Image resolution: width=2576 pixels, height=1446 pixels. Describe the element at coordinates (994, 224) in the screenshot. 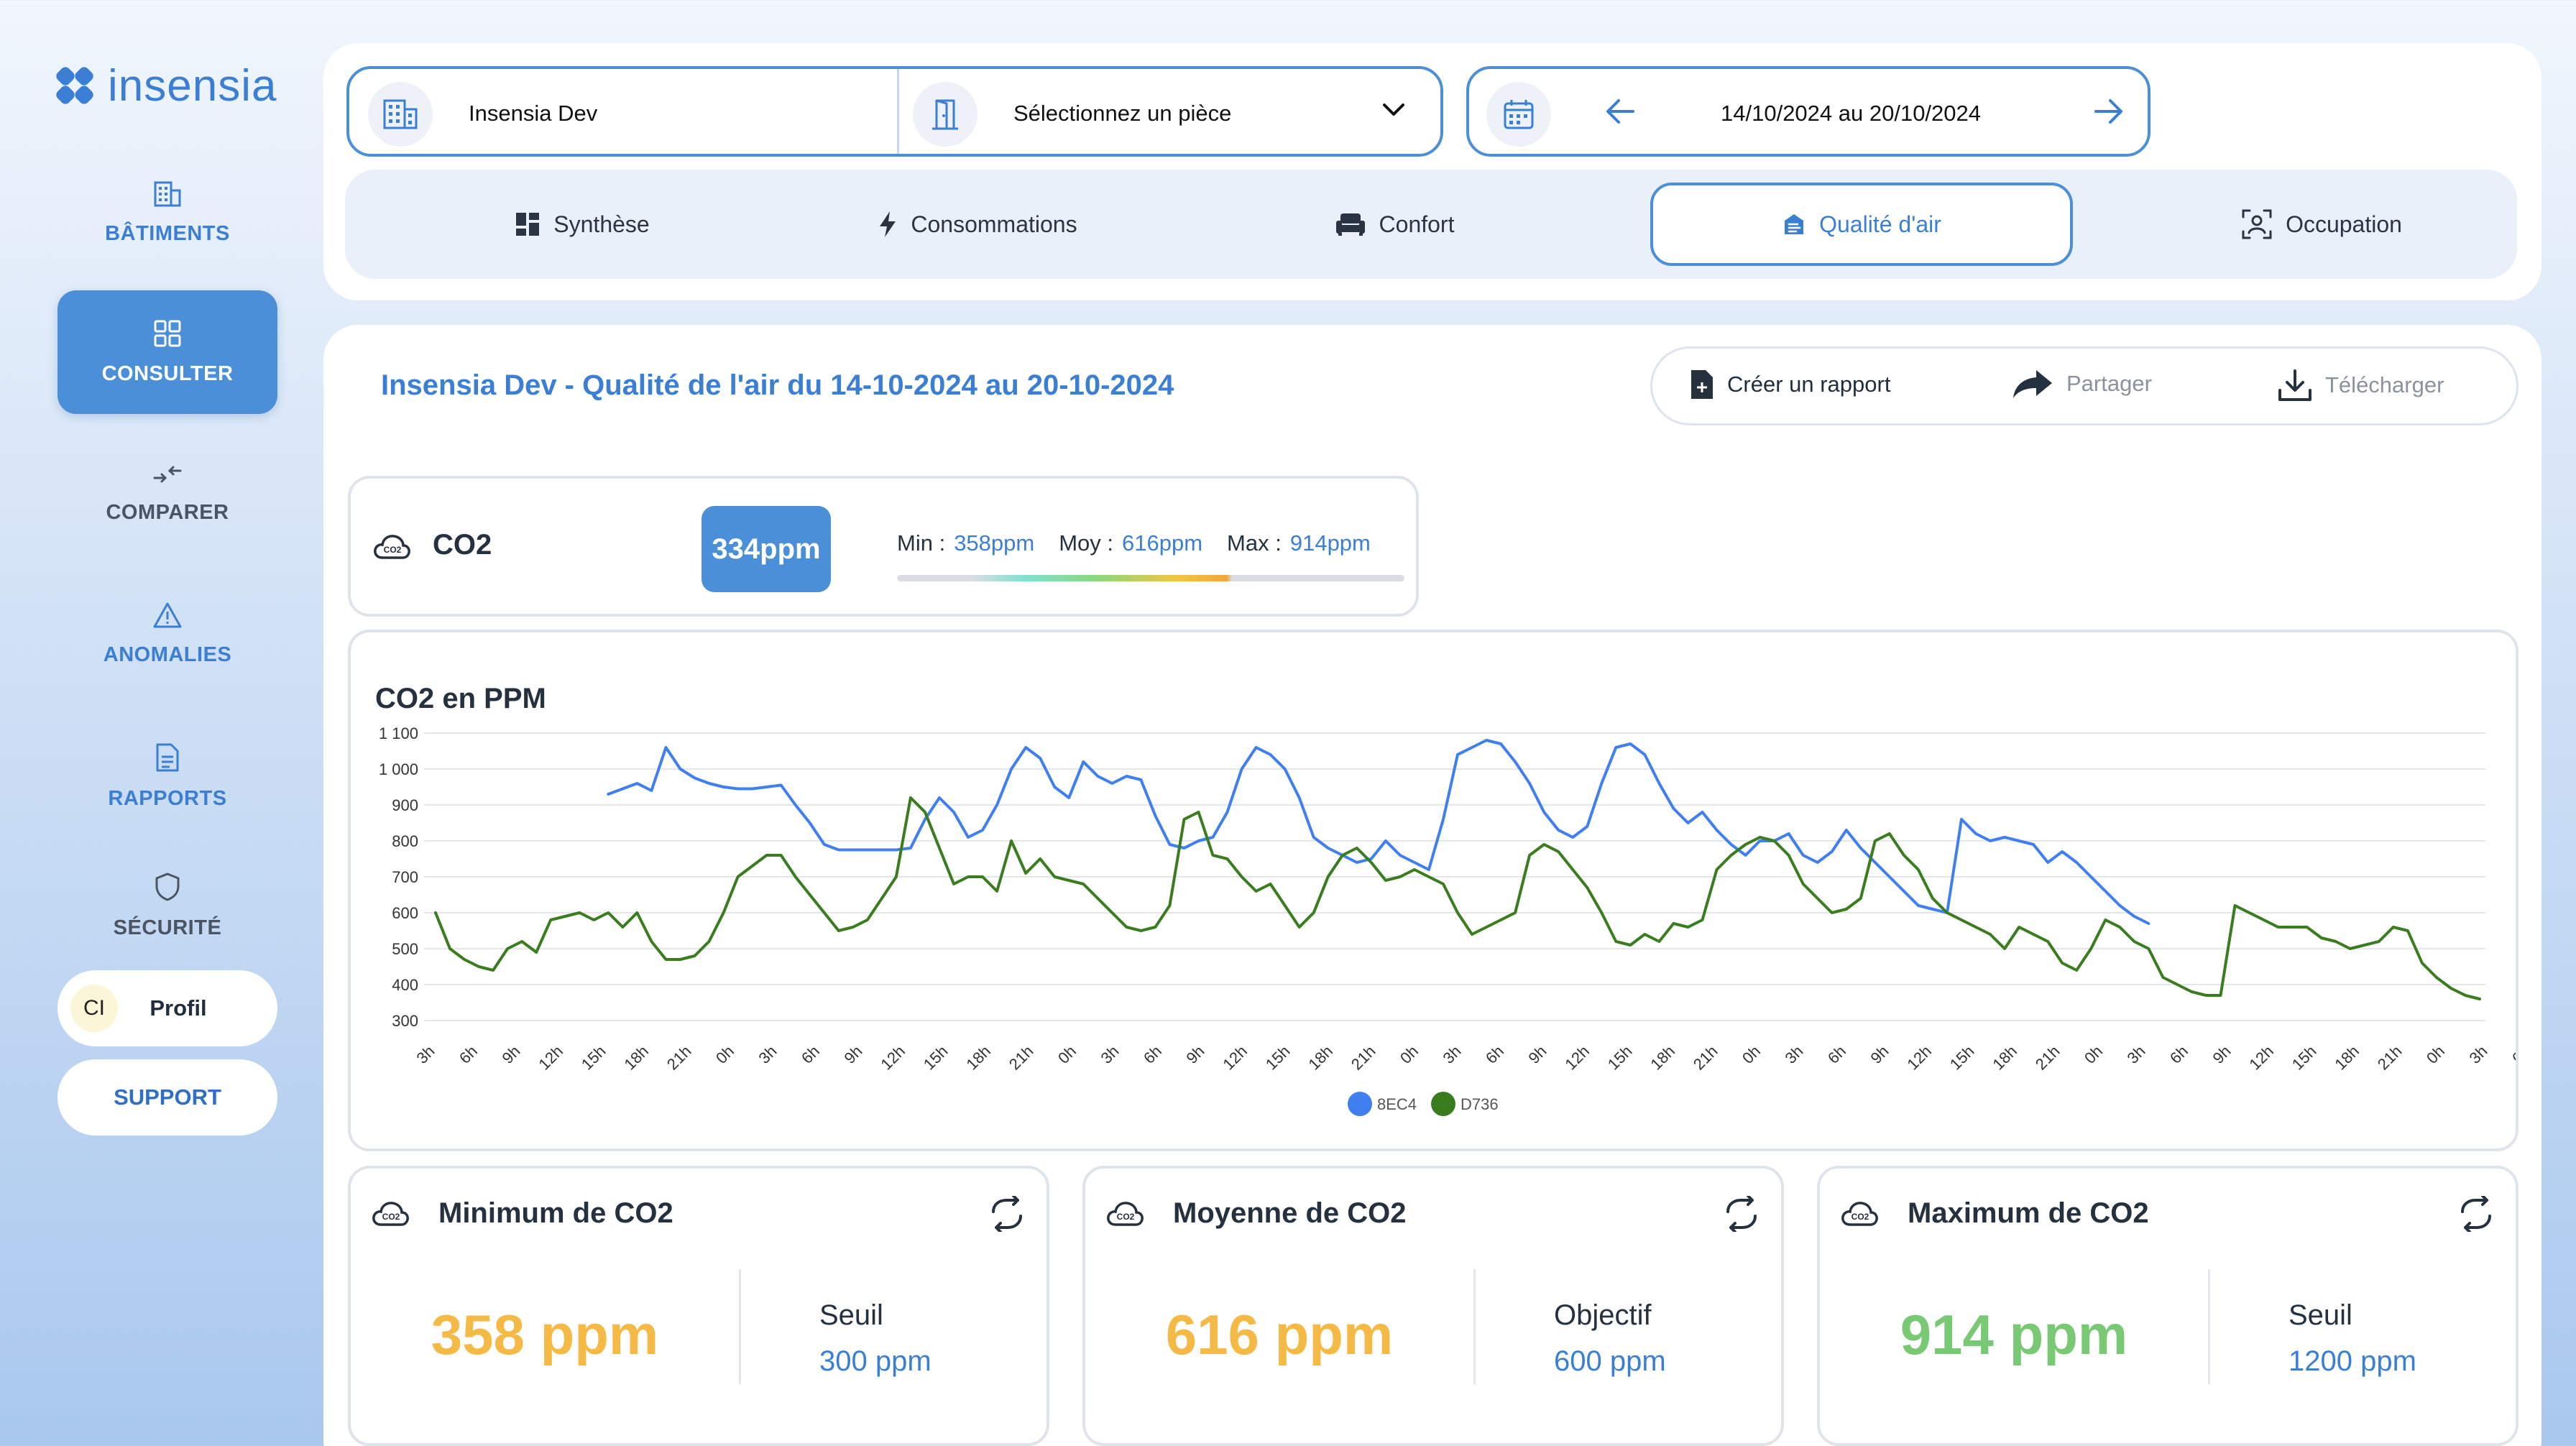

I see `tab-label: Consommations` at that location.